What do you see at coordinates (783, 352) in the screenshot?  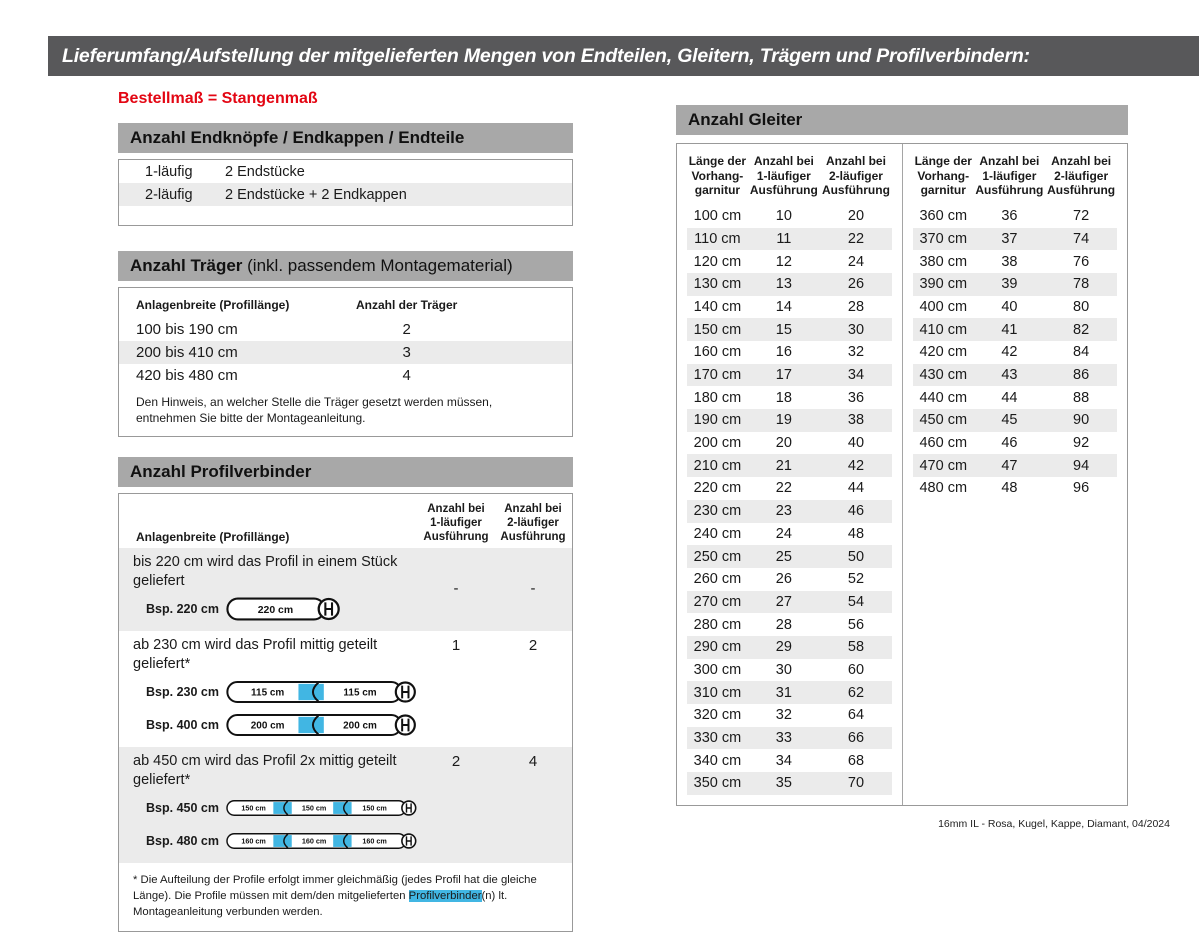 I see `count-1-cell: 16` at bounding box center [783, 352].